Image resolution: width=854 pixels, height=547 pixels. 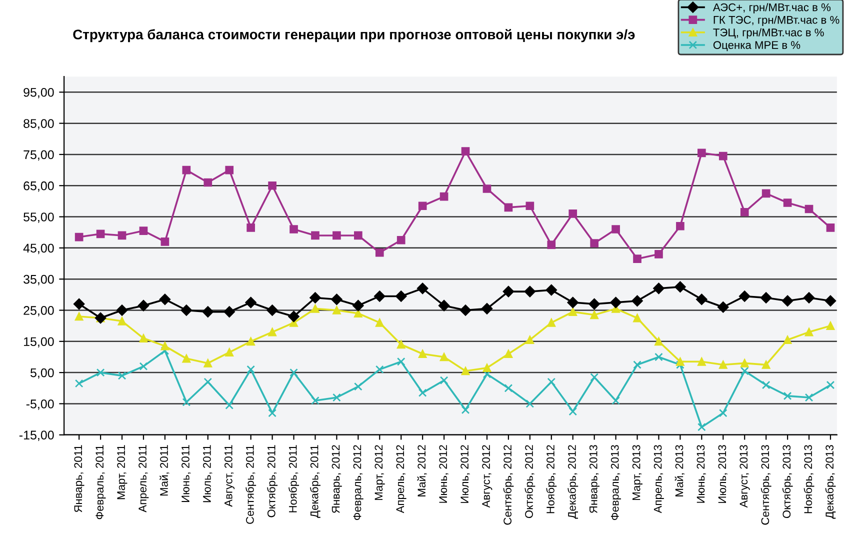 What do you see at coordinates (207, 473) in the screenshot?
I see `x-tick-label: Июль, 2011` at bounding box center [207, 473].